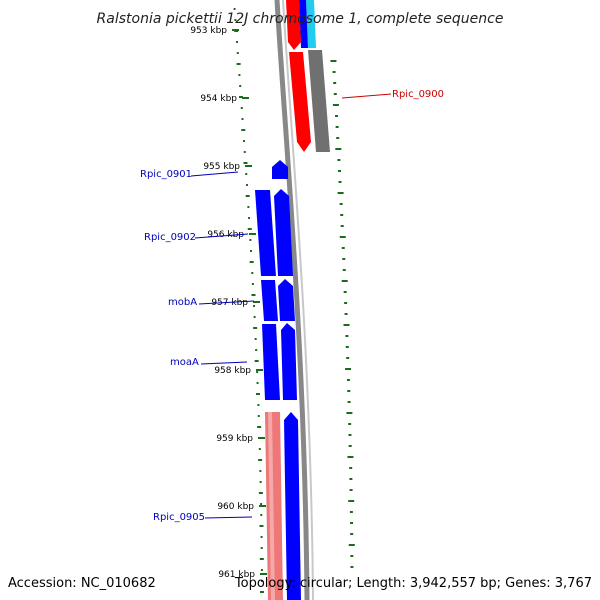 Image resolution: width=600 pixels, height=600 pixels. I want to click on gc-track-inner, so click(248, 300).